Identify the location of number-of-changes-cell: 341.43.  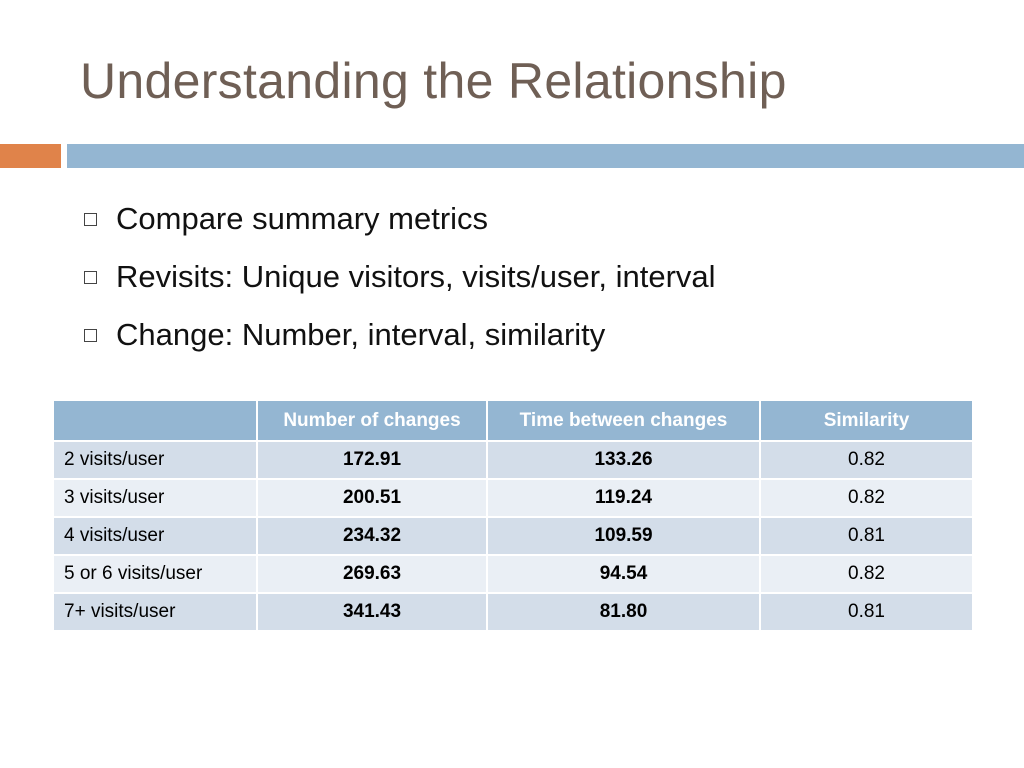
(372, 612).